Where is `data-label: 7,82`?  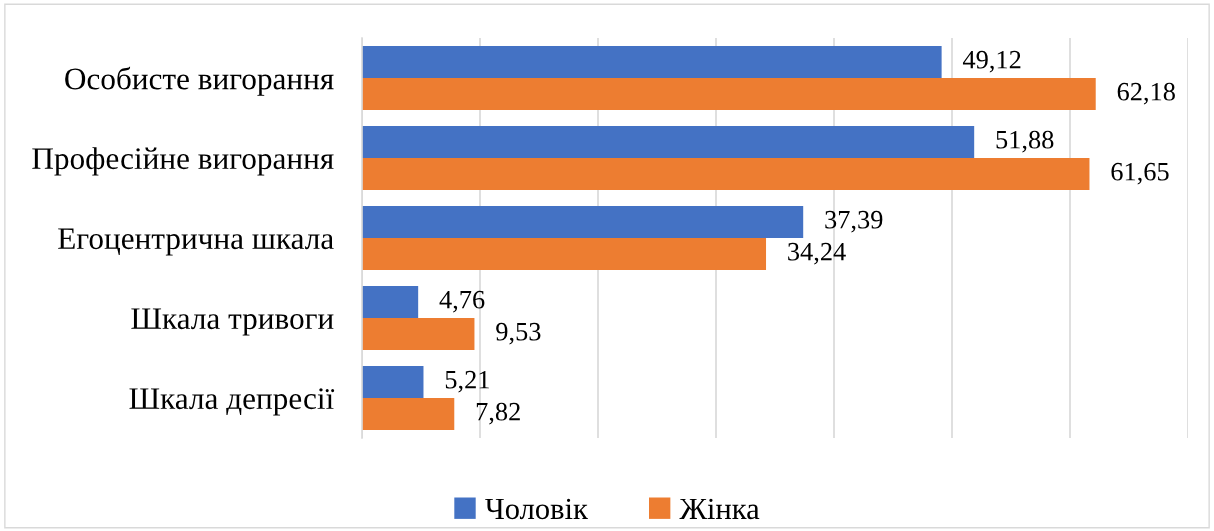 data-label: 7,82 is located at coordinates (498, 413).